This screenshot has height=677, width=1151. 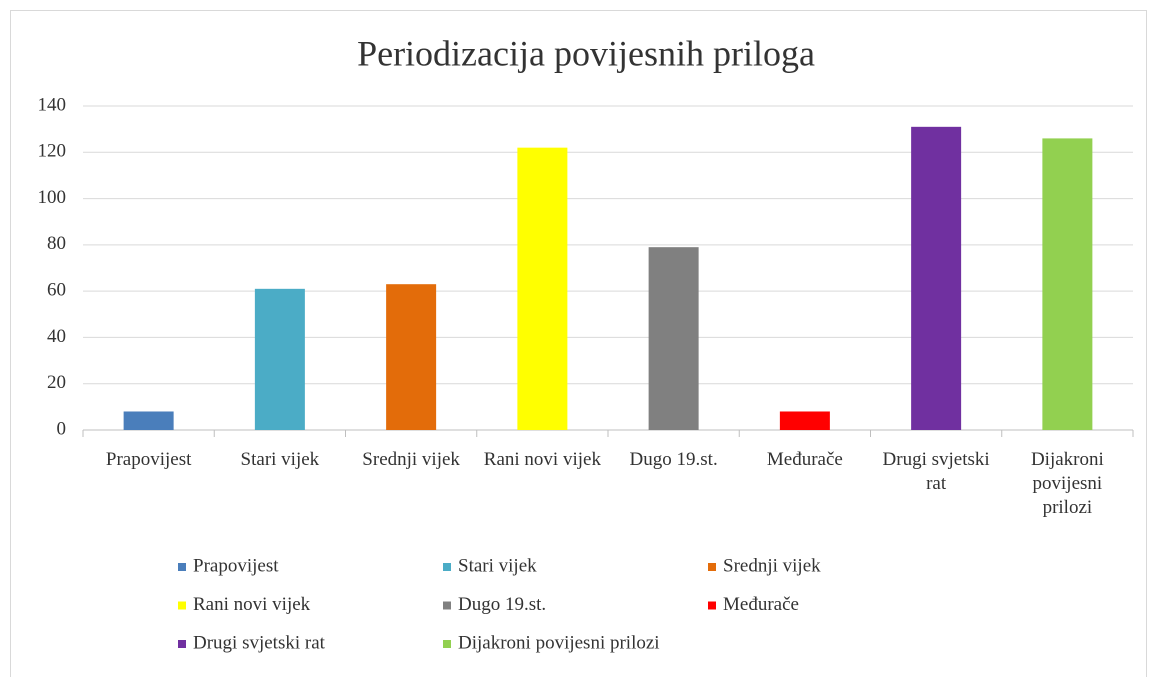 I want to click on chart-title: Periodizacija povijesnih priloga, so click(x=586, y=53).